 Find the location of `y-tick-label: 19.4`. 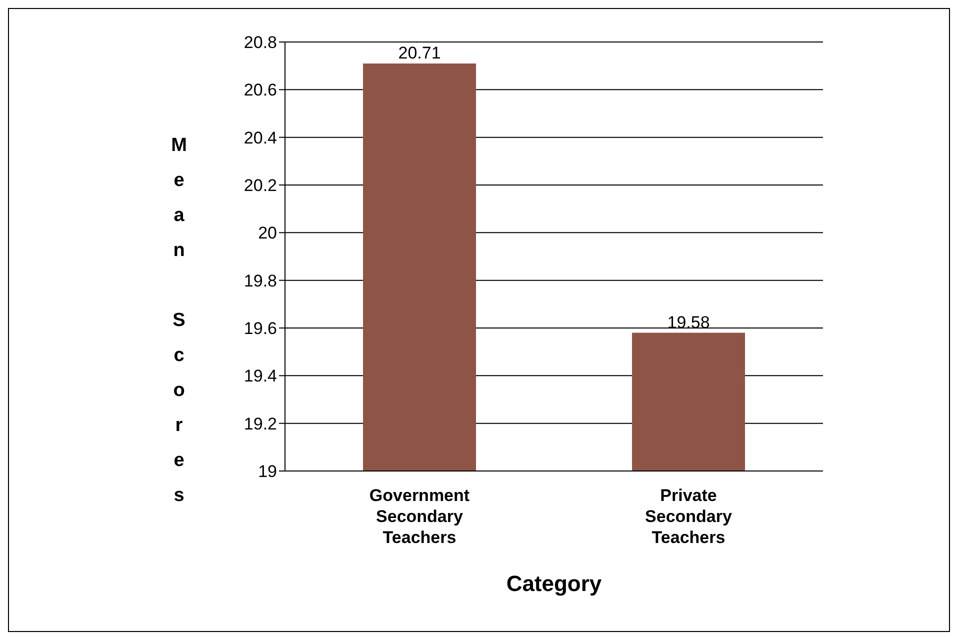

y-tick-label: 19.4 is located at coordinates (260, 376).